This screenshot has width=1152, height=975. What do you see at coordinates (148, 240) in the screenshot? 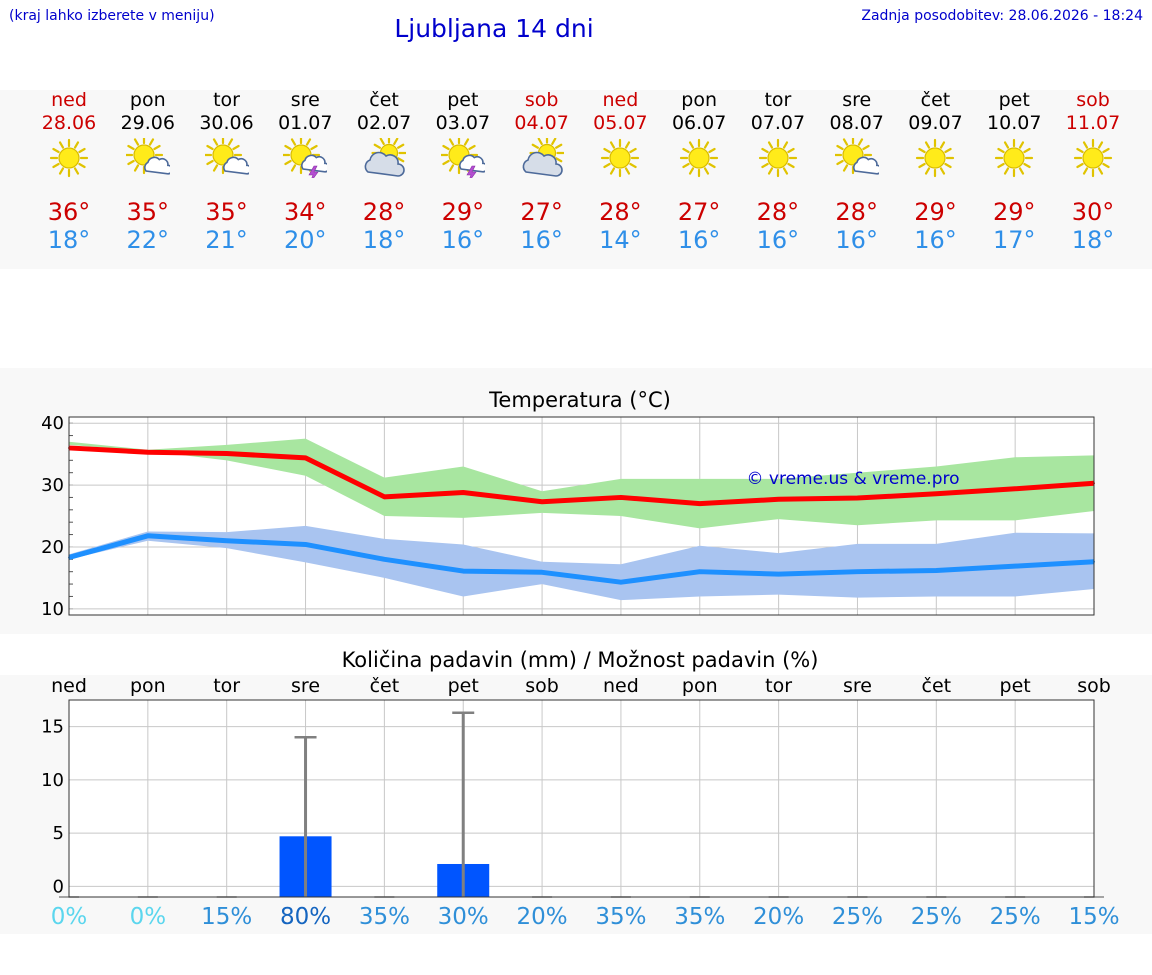
I see `min-temperature: 22°` at bounding box center [148, 240].